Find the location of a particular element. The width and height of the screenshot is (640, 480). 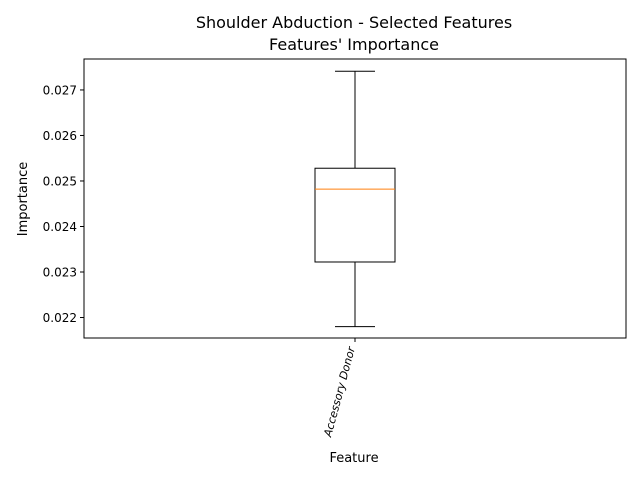

y-tick-label: 0.027 is located at coordinates (60, 90).